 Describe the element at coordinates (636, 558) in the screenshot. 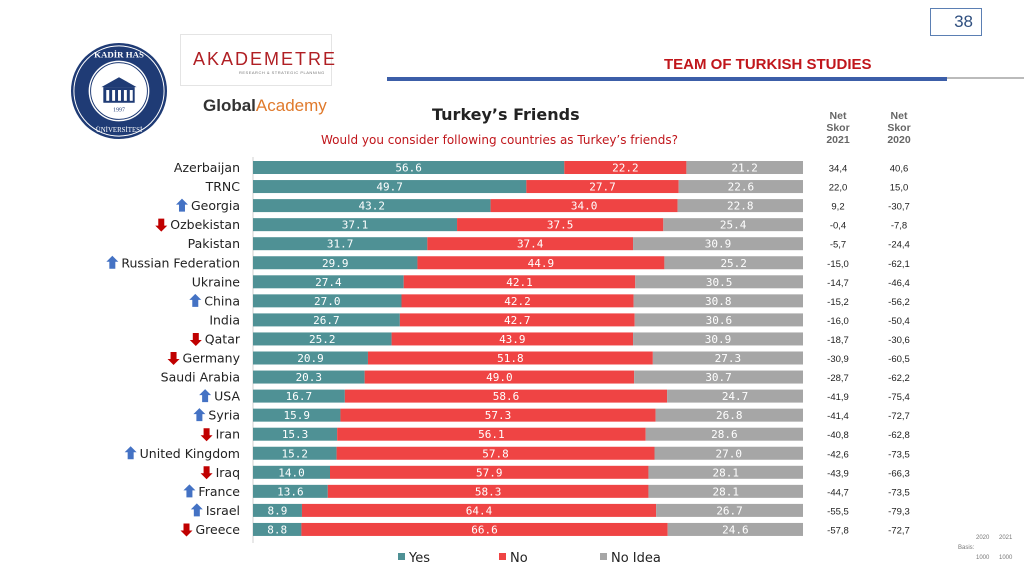

I see `legend-label: No Idea` at that location.